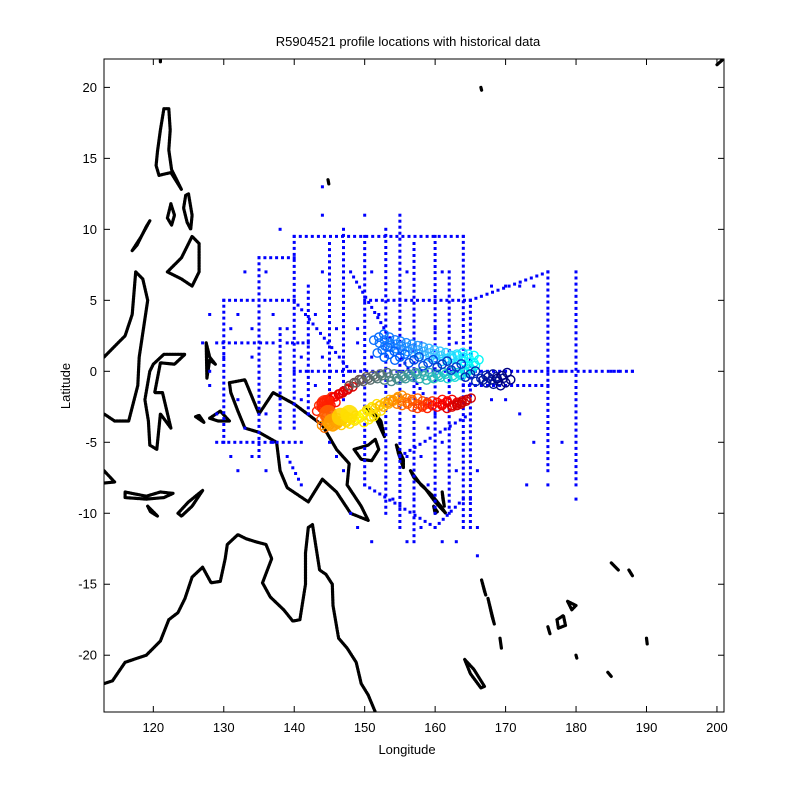 This screenshot has height=805, width=800. What do you see at coordinates (413, 381) in the screenshot?
I see `float-profile-points` at bounding box center [413, 381].